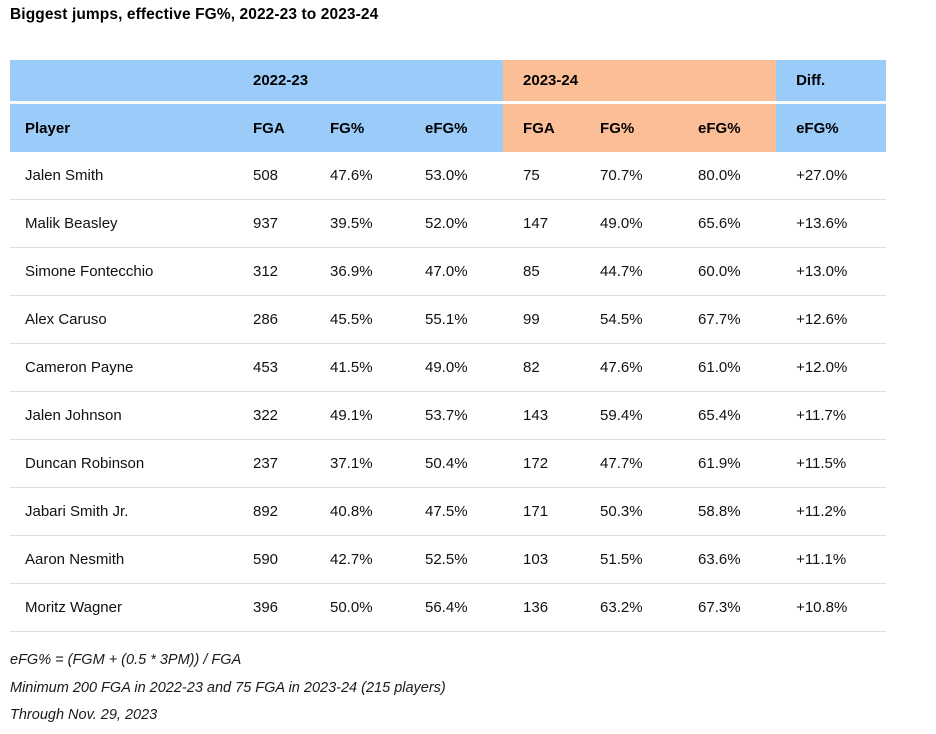 The width and height of the screenshot is (936, 734). I want to click on group-header-row: 2022-23 2023-24 Diff., so click(448, 82).